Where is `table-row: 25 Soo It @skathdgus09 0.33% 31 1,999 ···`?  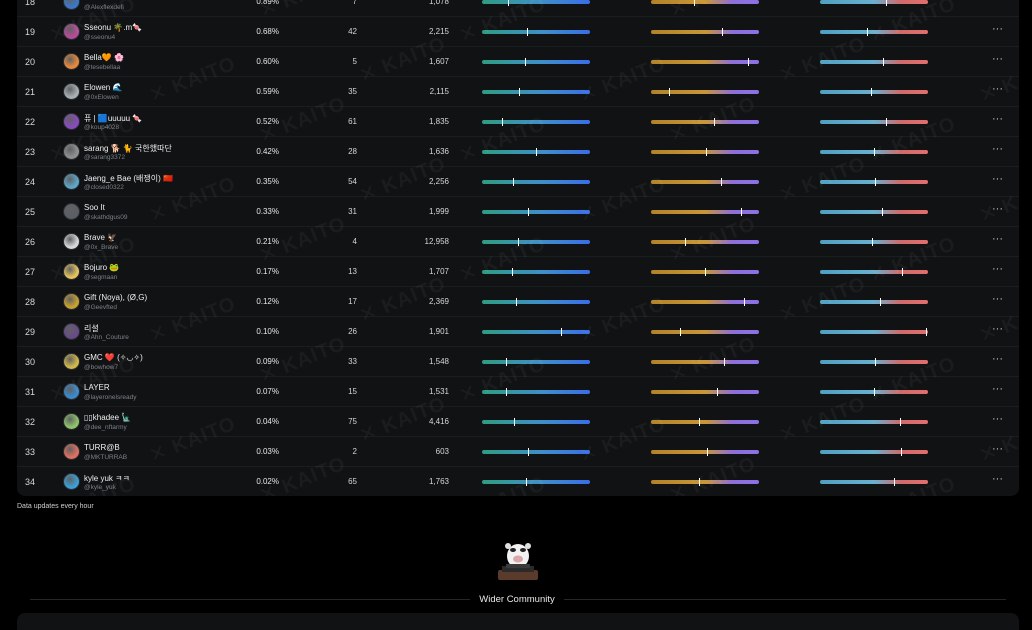 table-row: 25 Soo It @skathdgus09 0.33% 31 1,999 ··· is located at coordinates (518, 212).